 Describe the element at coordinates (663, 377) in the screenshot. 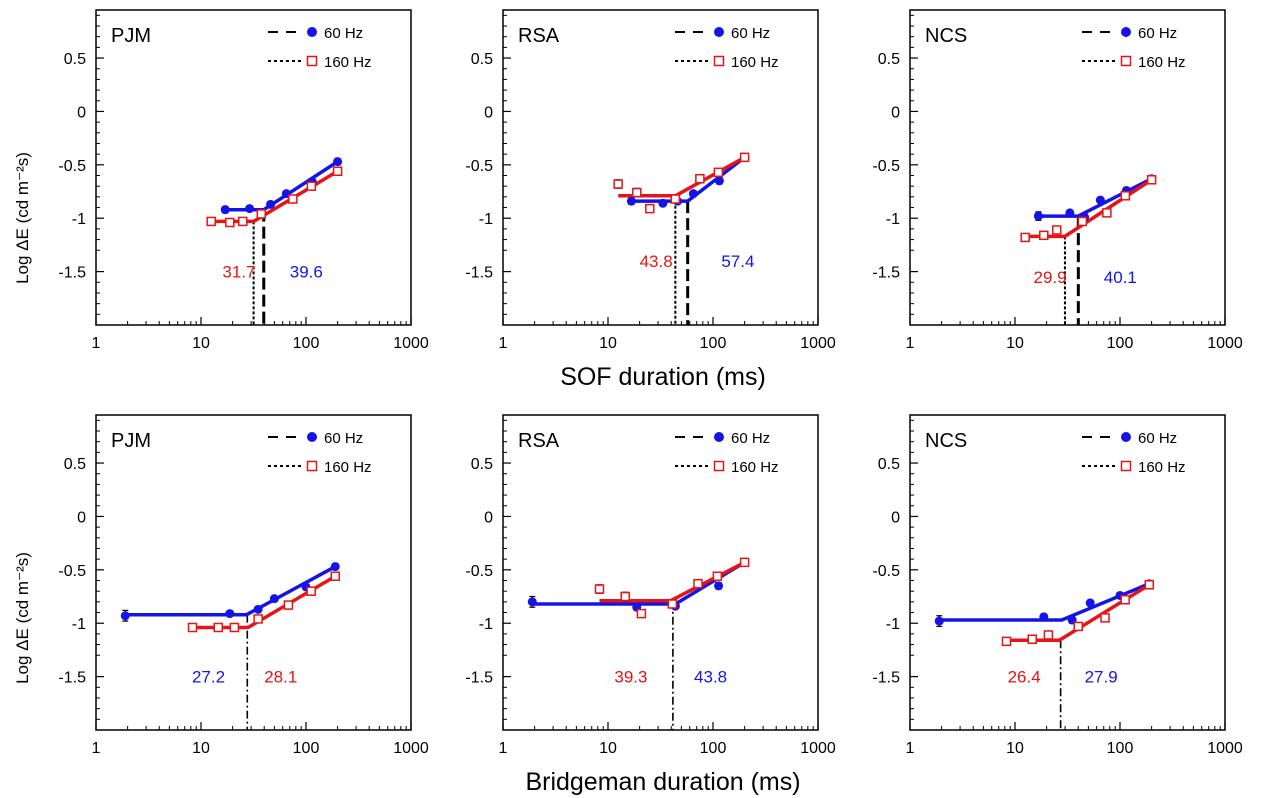

I see `x-axis-label-top: SOF duration (ms)` at that location.